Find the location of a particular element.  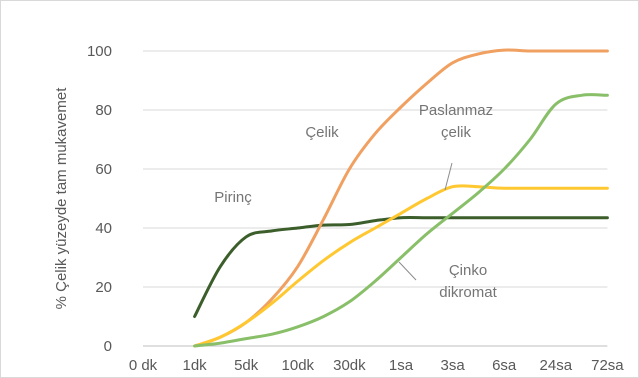

x-tick-label: 10dk is located at coordinates (298, 365).